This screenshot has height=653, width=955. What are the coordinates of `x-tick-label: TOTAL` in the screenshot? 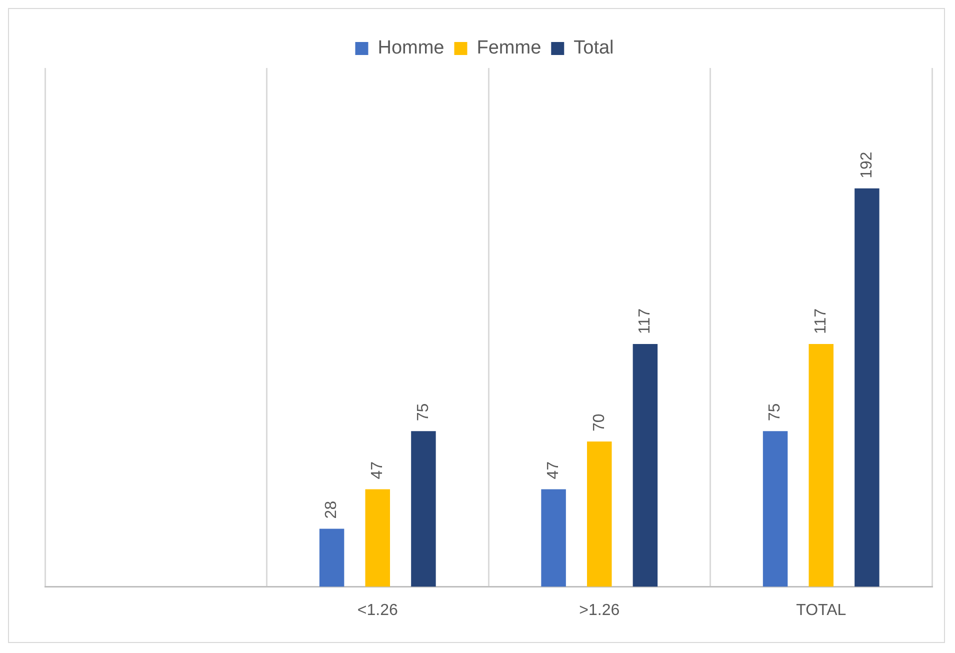 It's located at (821, 610).